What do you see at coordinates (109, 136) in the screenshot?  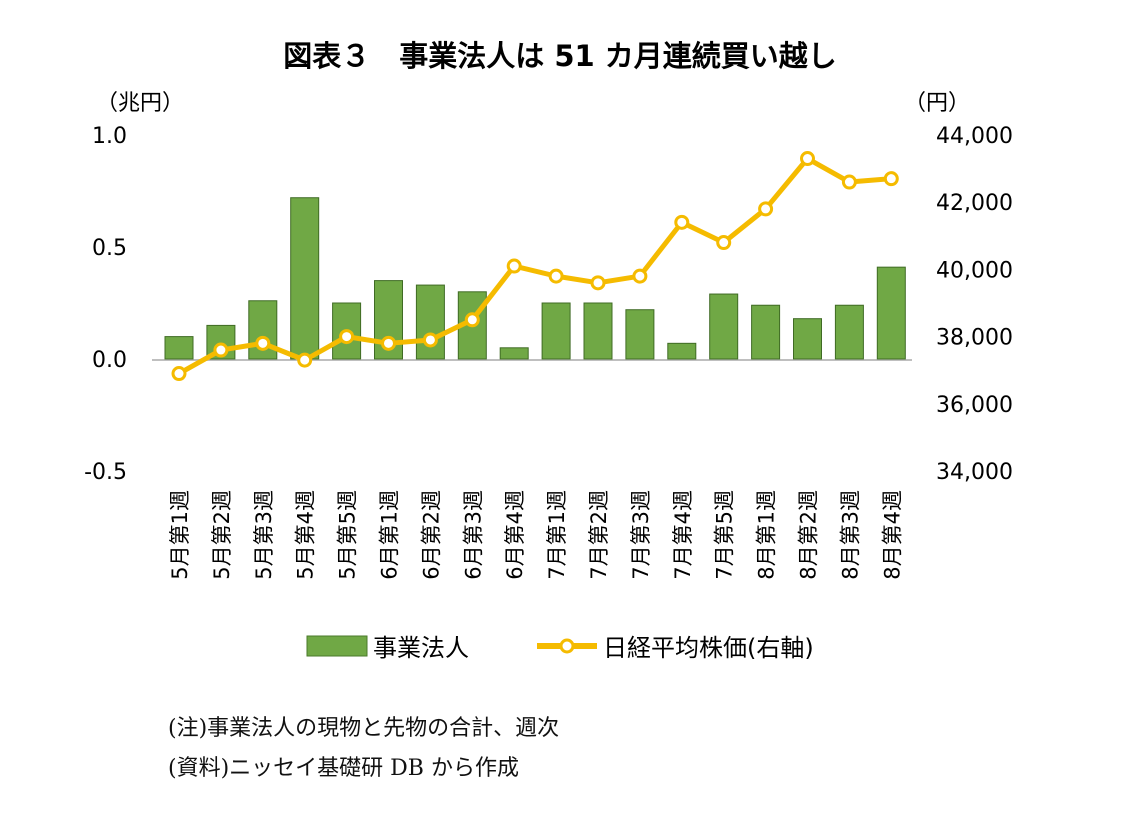 I see `left-axis-tick: 1.0` at bounding box center [109, 136].